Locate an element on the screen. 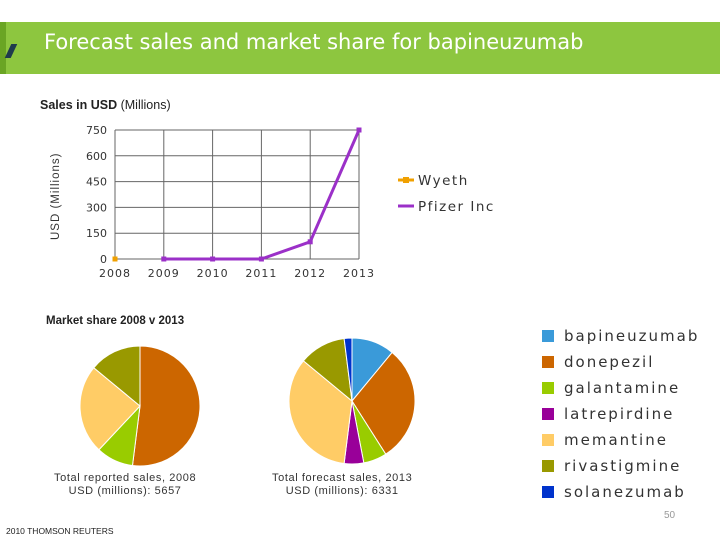  line-chart-title-bold: Sales in USD is located at coordinates (79, 105).